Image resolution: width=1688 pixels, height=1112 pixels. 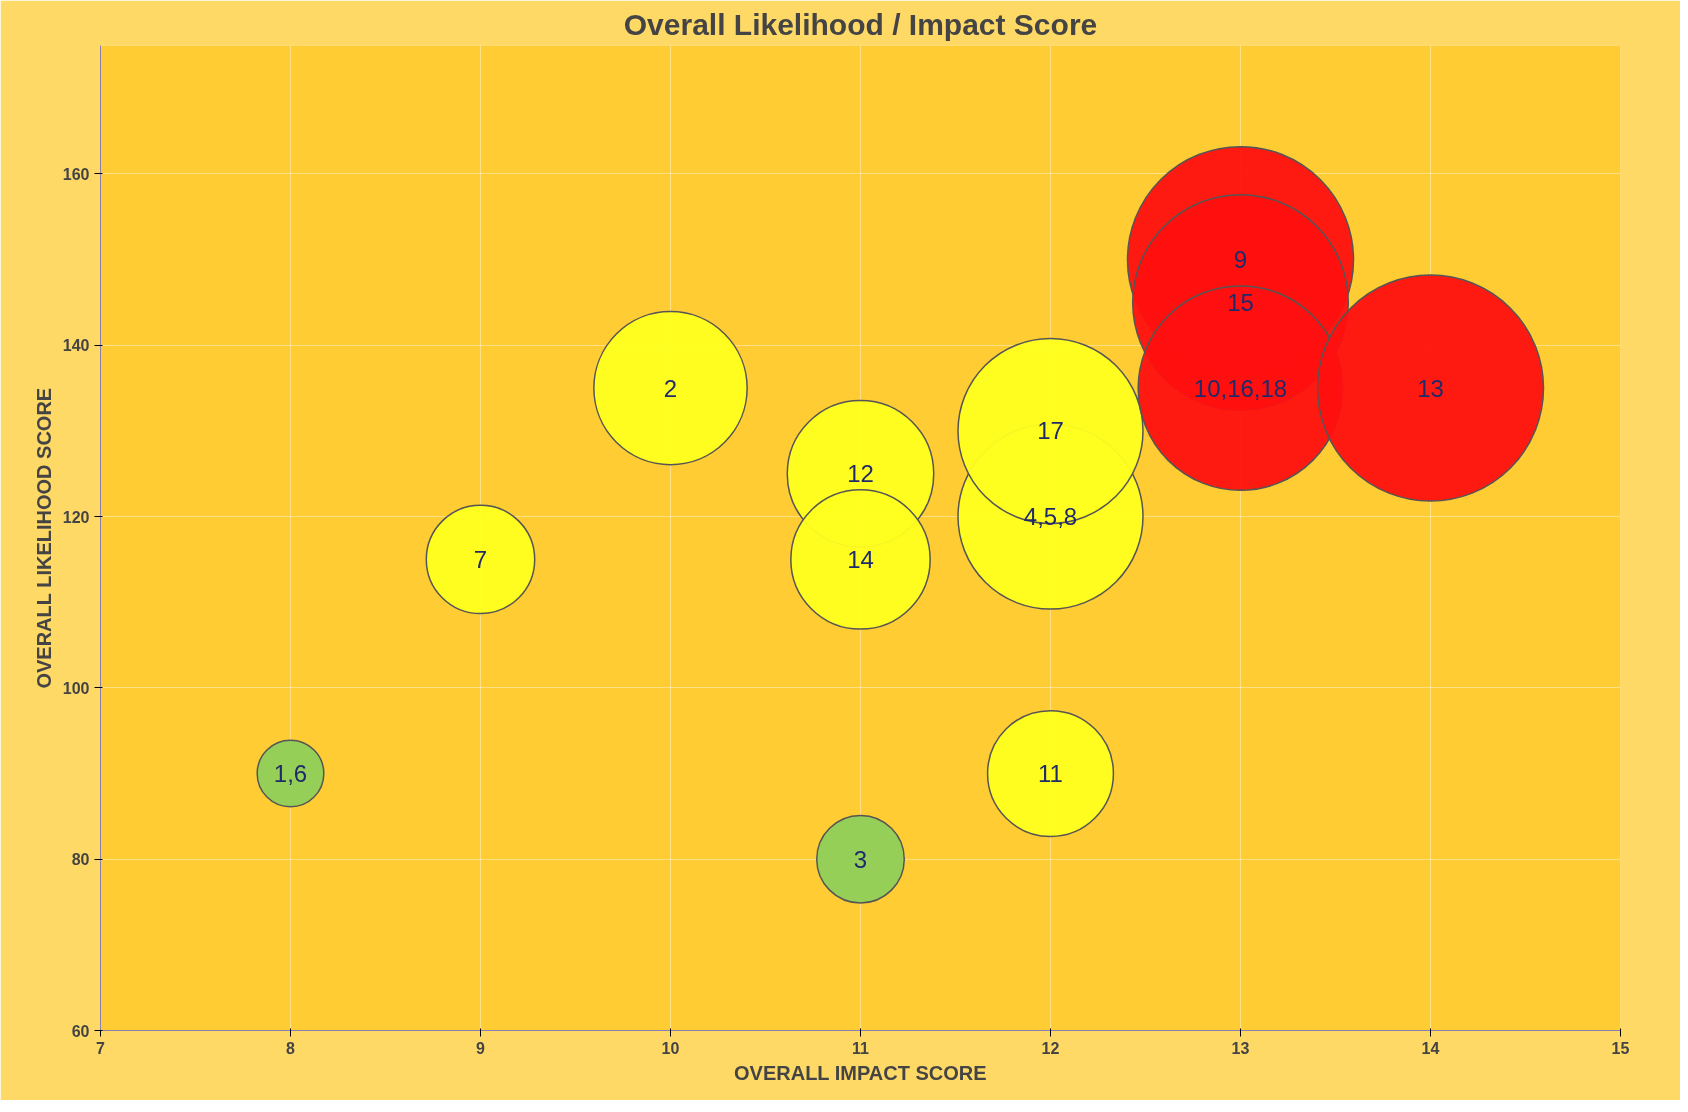 I want to click on x-tick-label: 12, so click(x=1050, y=1048).